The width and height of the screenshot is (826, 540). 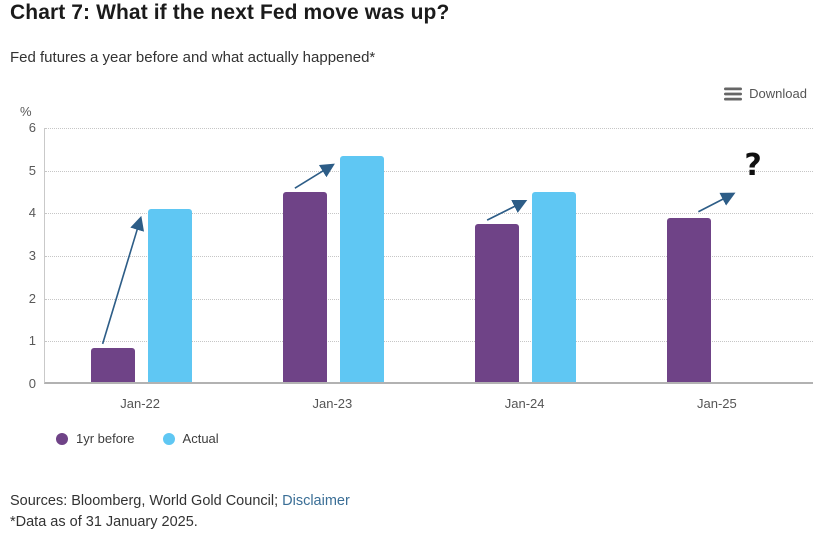 What do you see at coordinates (32, 213) in the screenshot?
I see `y-axis-tick-label: 4` at bounding box center [32, 213].